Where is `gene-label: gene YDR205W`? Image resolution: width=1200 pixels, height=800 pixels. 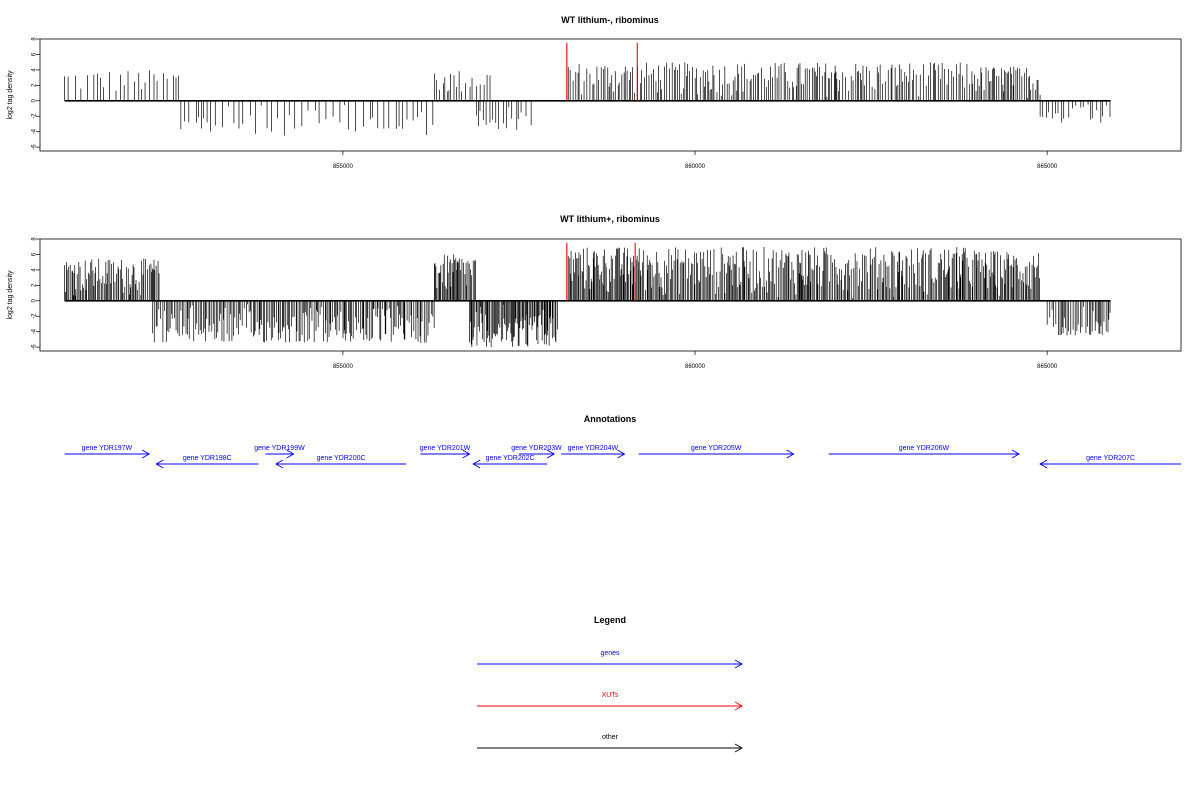 gene-label: gene YDR205W is located at coordinates (716, 448).